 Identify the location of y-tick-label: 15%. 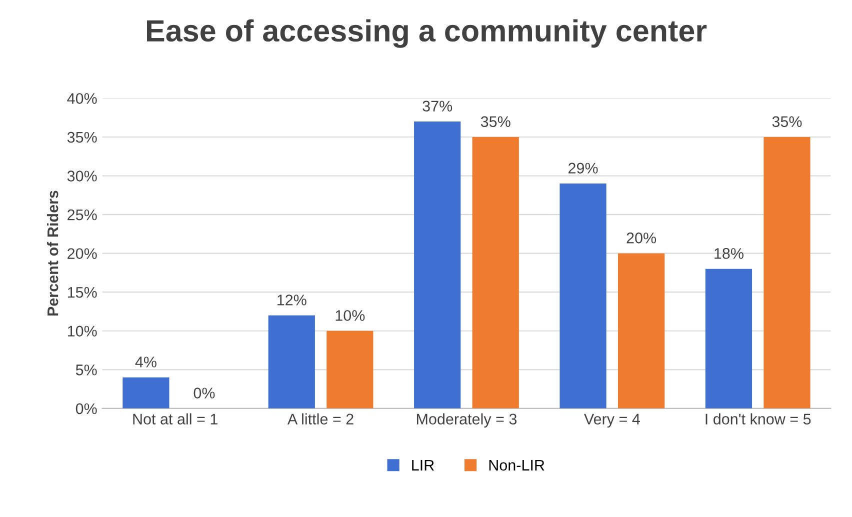
(82, 292).